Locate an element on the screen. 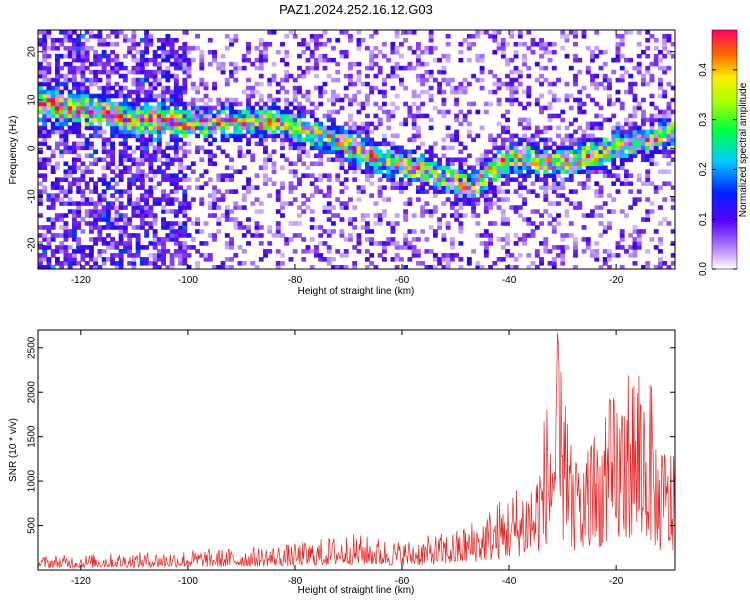  snr-y-label: SNR (10 * v/v) is located at coordinates (13, 450).